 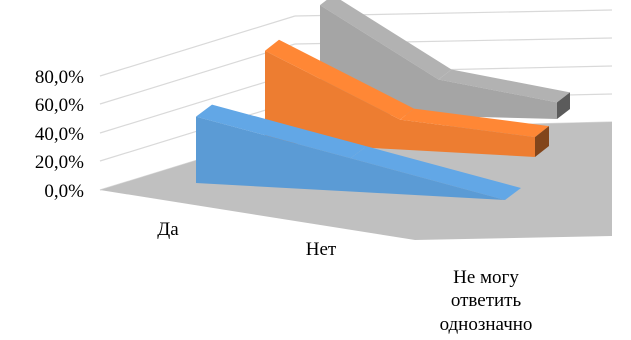 What do you see at coordinates (486, 277) in the screenshot?
I see `x-tick-label-ne-mogu-1: Не могу` at bounding box center [486, 277].